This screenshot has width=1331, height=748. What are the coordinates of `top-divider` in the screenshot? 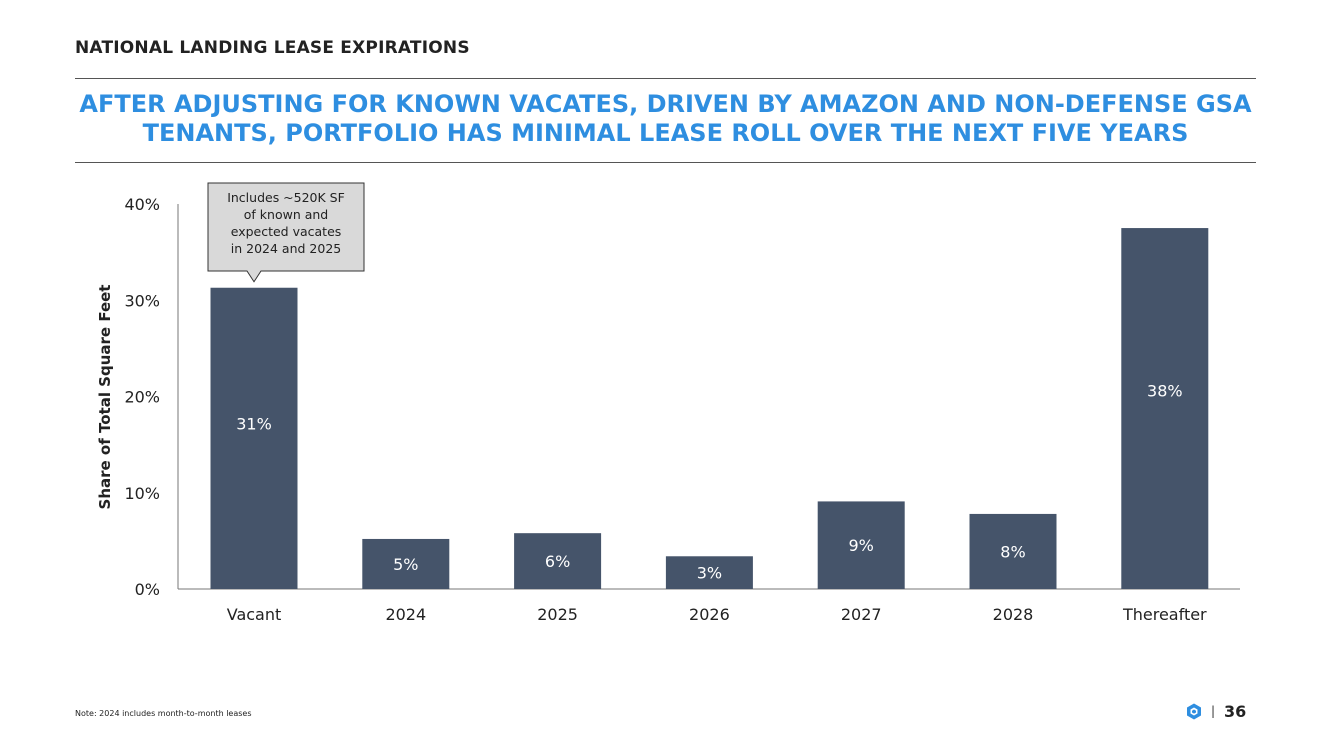 It's located at (665, 78).